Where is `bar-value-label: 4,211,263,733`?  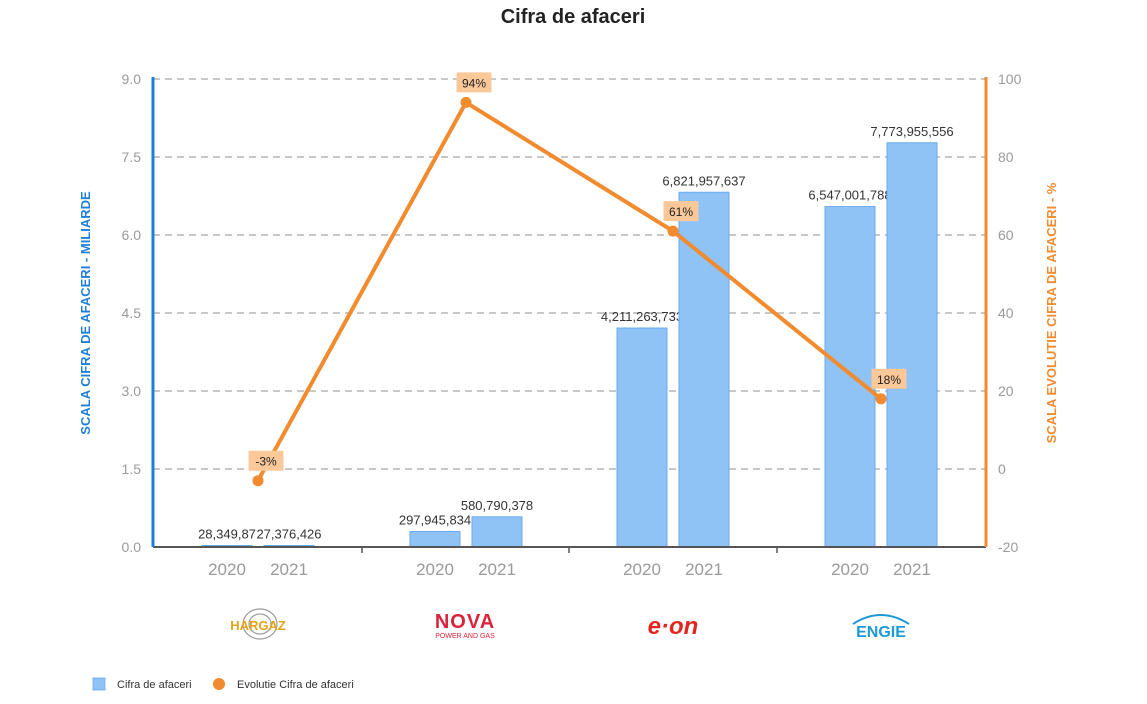 bar-value-label: 4,211,263,733 is located at coordinates (642, 316).